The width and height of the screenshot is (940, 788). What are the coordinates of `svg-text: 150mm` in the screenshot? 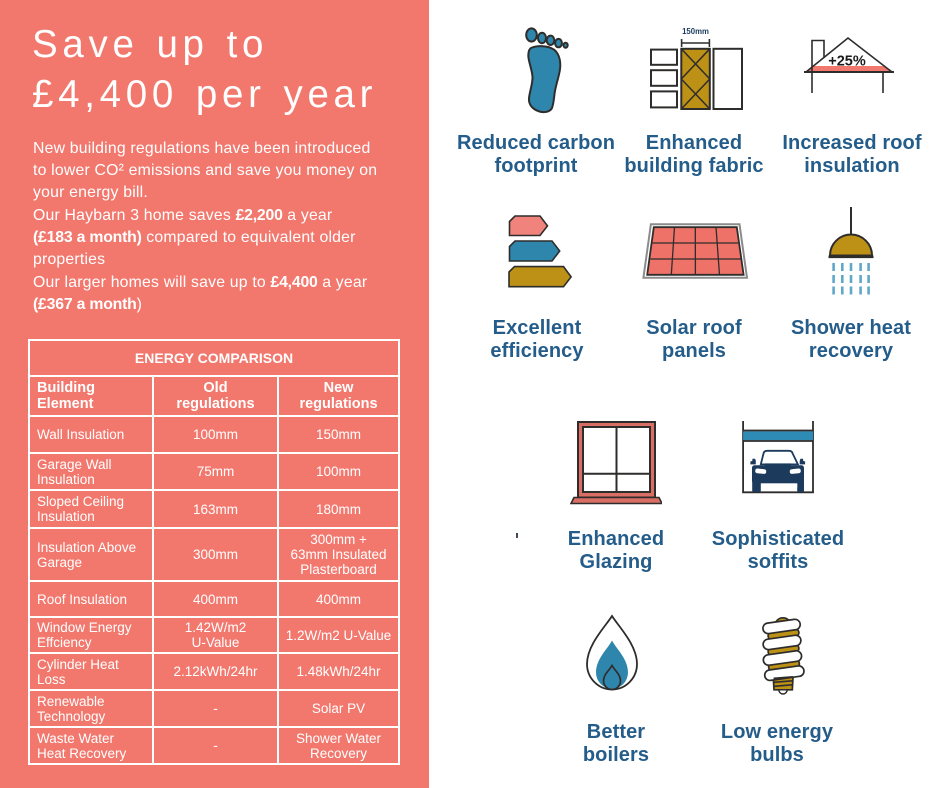 It's located at (695, 31).